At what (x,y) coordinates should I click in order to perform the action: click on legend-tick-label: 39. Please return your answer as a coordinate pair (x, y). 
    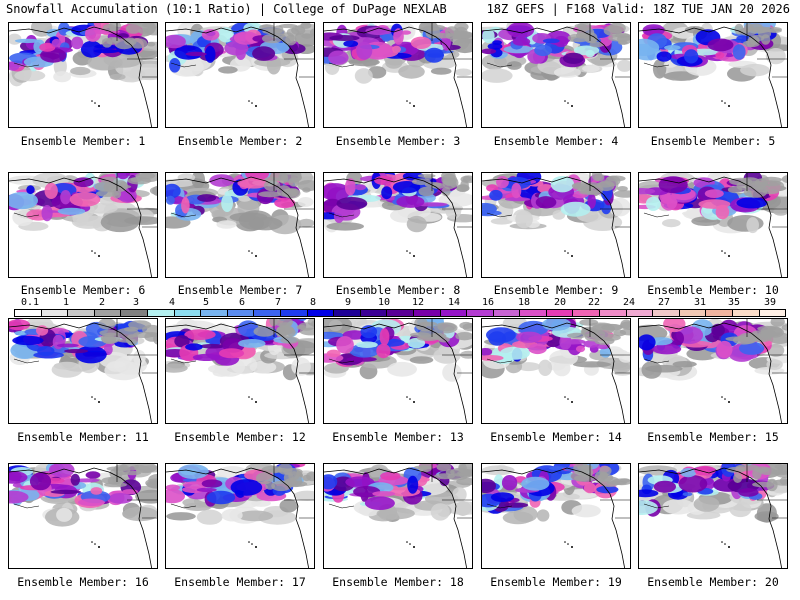
    Looking at the image, I should click on (770, 302).